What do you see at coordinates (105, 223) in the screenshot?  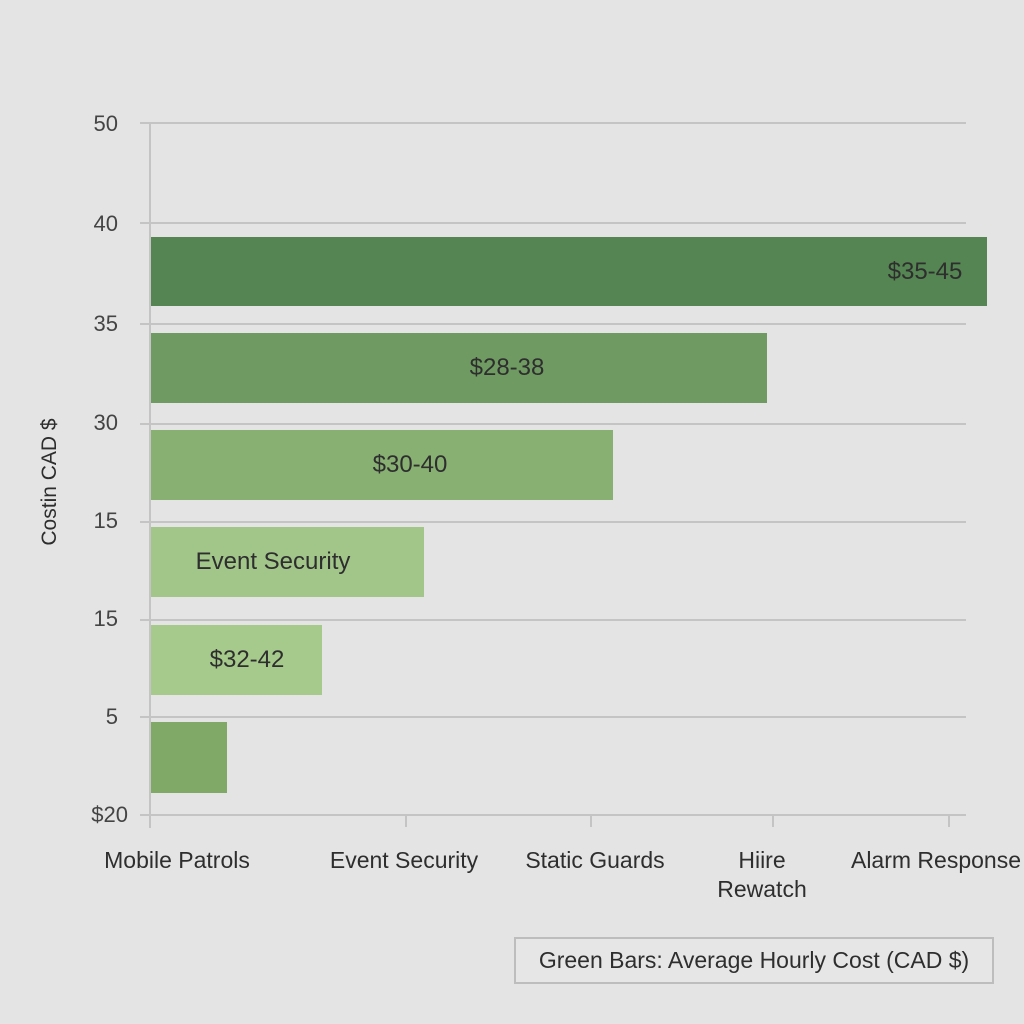 I see `y-tick-label: 40` at bounding box center [105, 223].